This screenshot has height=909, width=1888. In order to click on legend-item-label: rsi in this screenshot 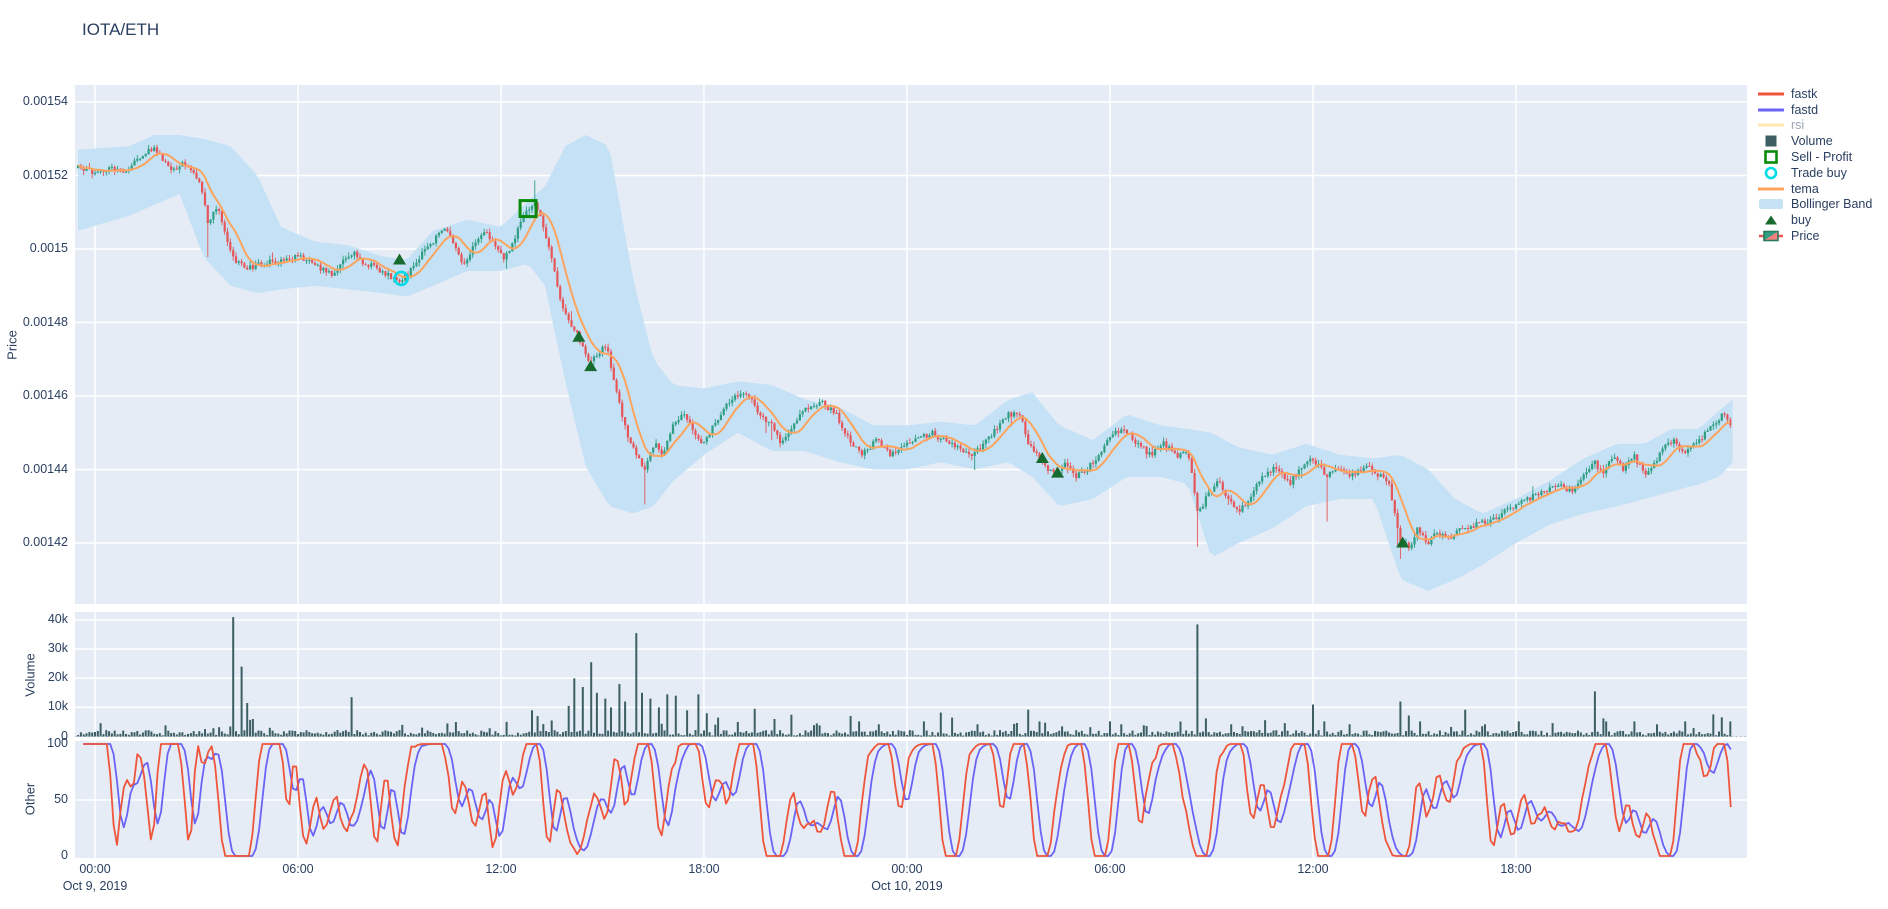, I will do `click(1798, 125)`.